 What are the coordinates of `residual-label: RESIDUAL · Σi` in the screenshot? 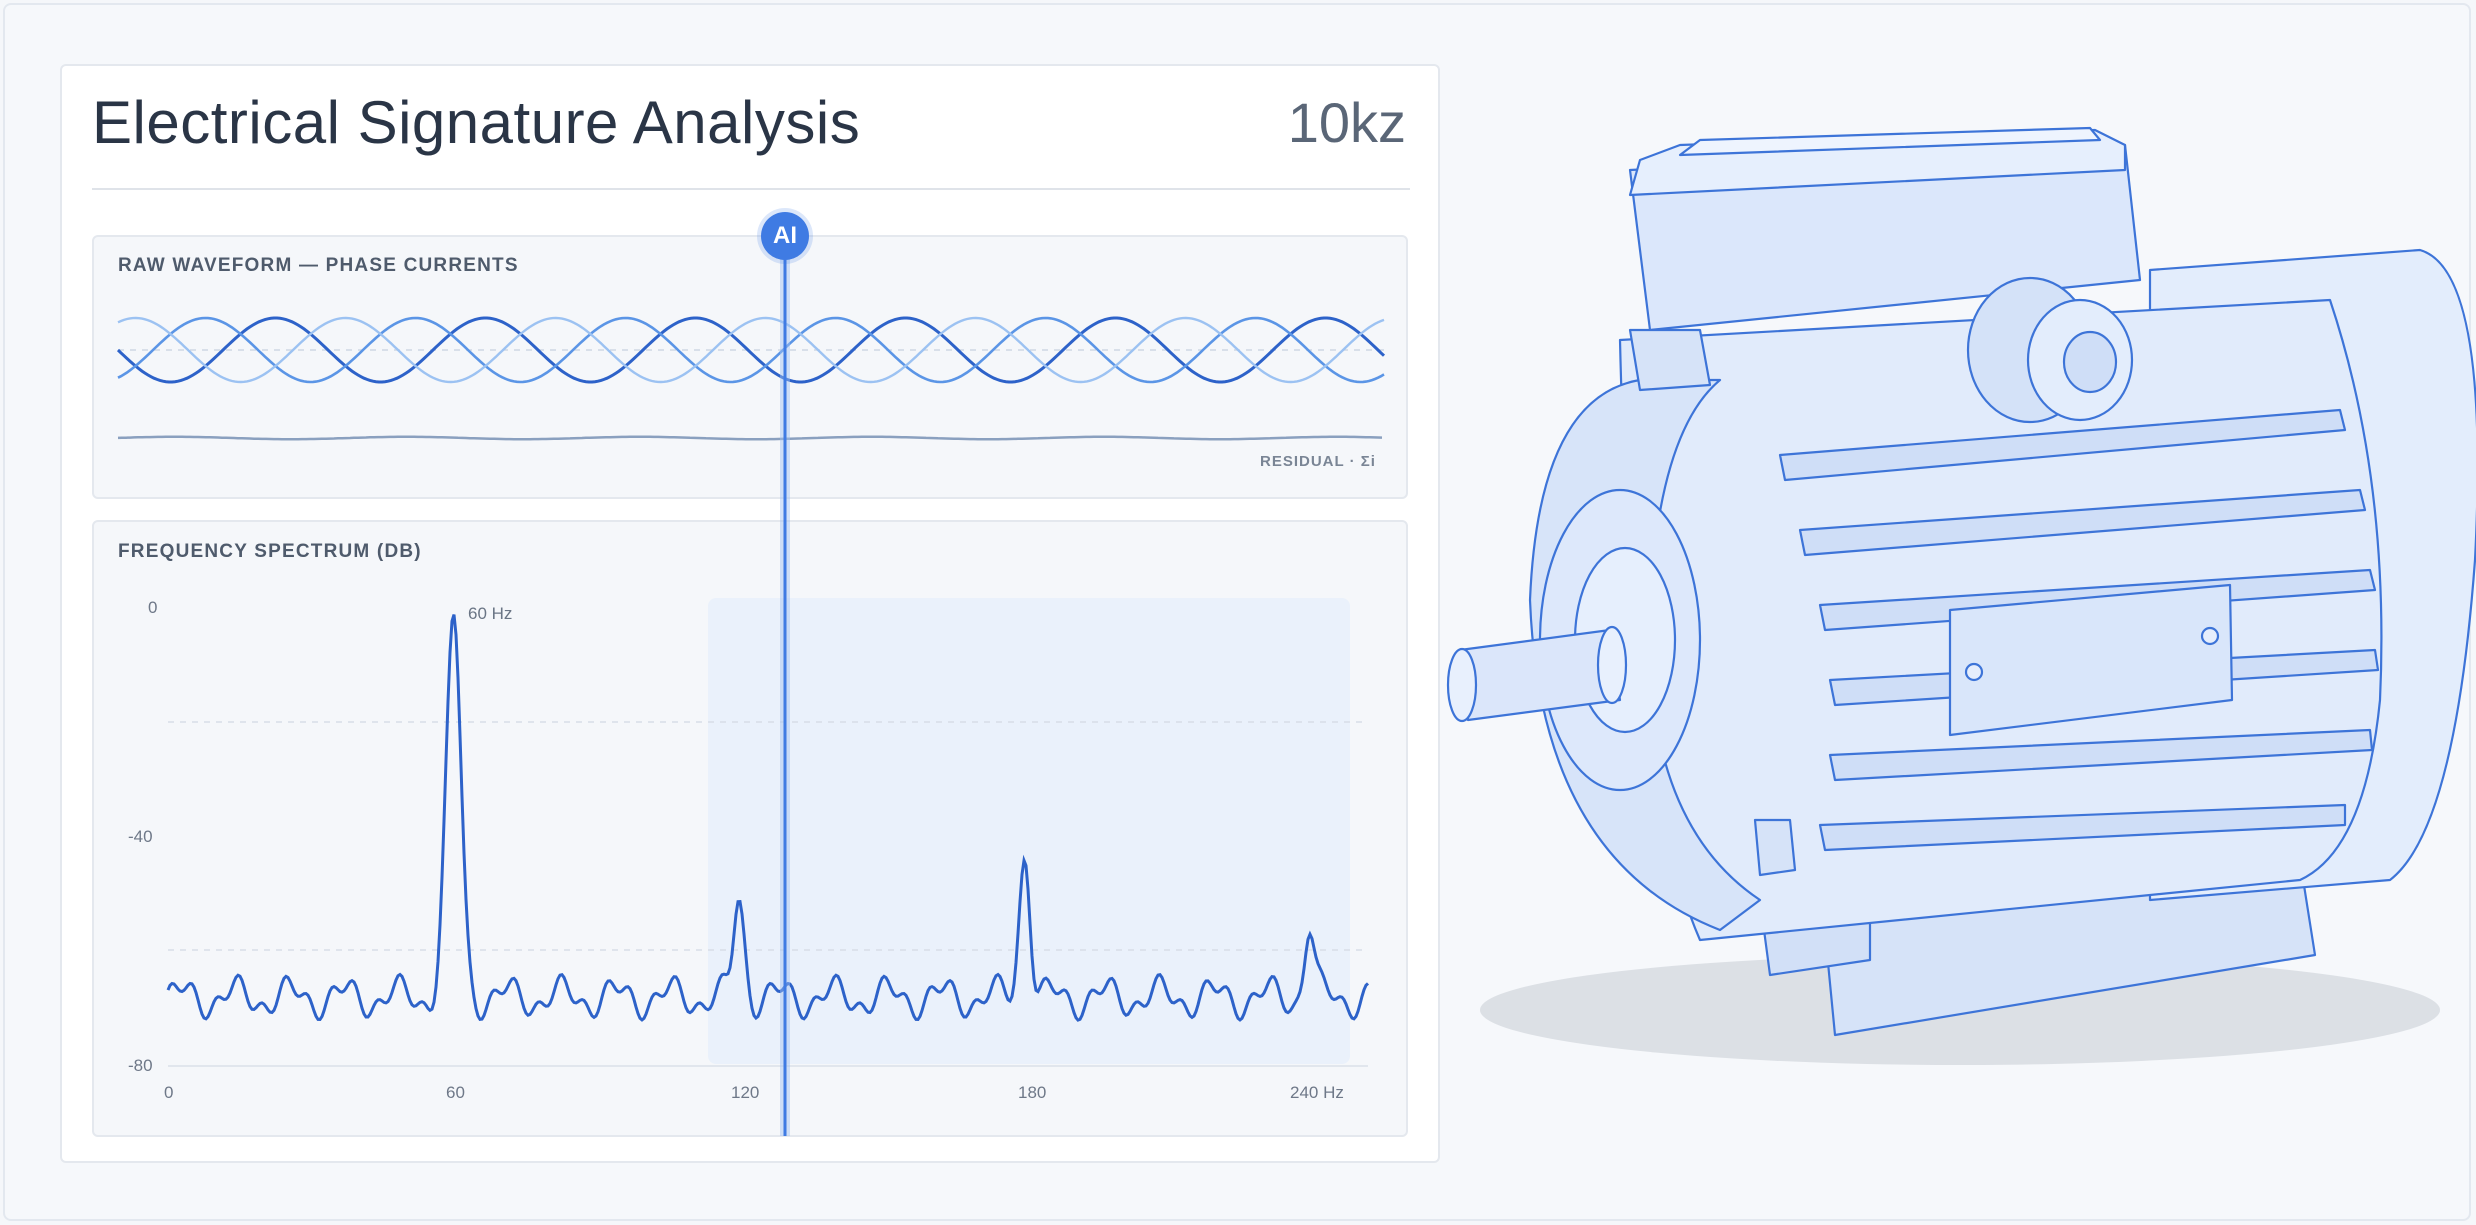 It's located at (1318, 461).